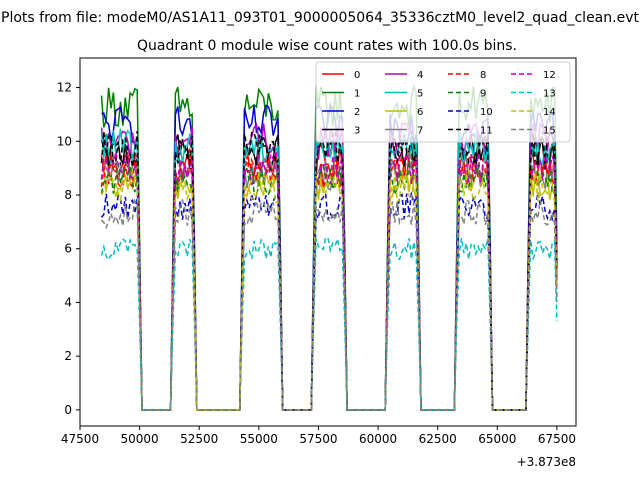 This screenshot has height=480, width=640. Describe the element at coordinates (497, 439) in the screenshot. I see `x-tick-label: 65000` at that location.